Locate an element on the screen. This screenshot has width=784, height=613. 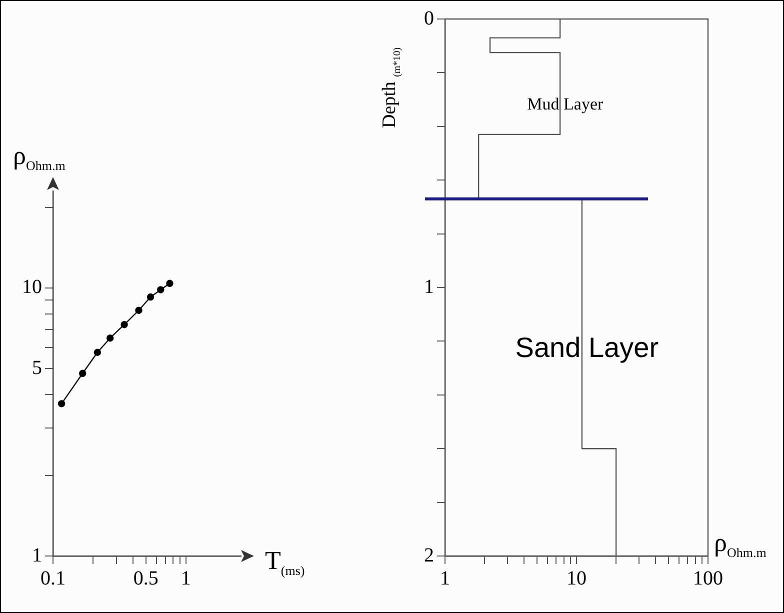
y-axis-title: ρ$_{Ohm.m}$ is located at coordinates (39, 157).